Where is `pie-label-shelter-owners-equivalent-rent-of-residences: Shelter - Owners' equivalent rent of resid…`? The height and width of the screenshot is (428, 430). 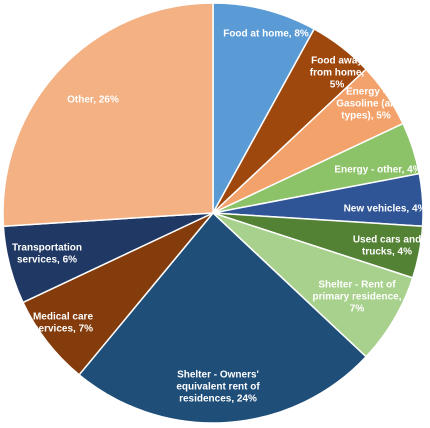 pie-label-shelter-owners-equivalent-rent-of-residences: Shelter - Owners' equivalent rent of resid… is located at coordinates (218, 387).